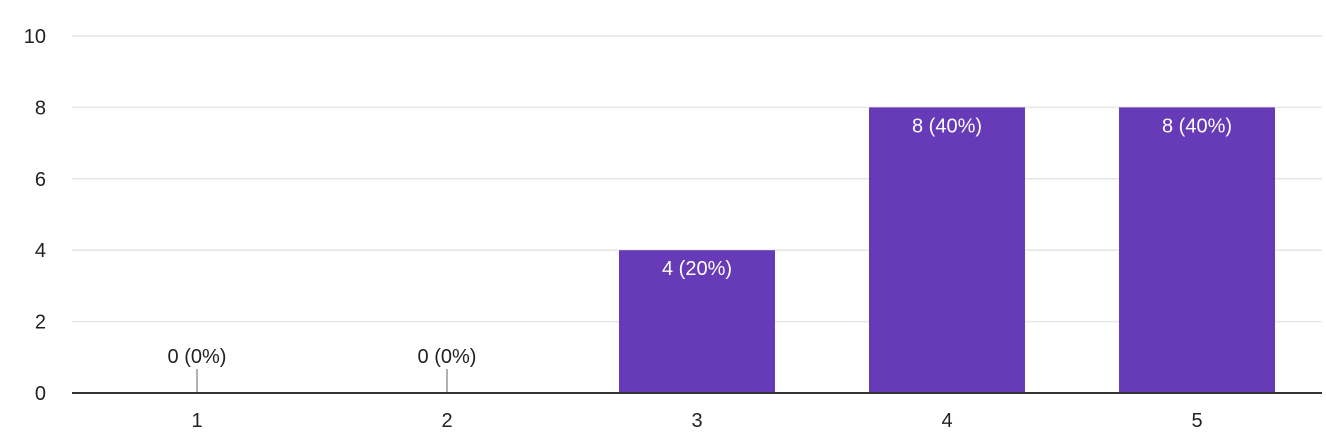  What do you see at coordinates (697, 269) in the screenshot?
I see `data-label: 4 (20%)` at bounding box center [697, 269].